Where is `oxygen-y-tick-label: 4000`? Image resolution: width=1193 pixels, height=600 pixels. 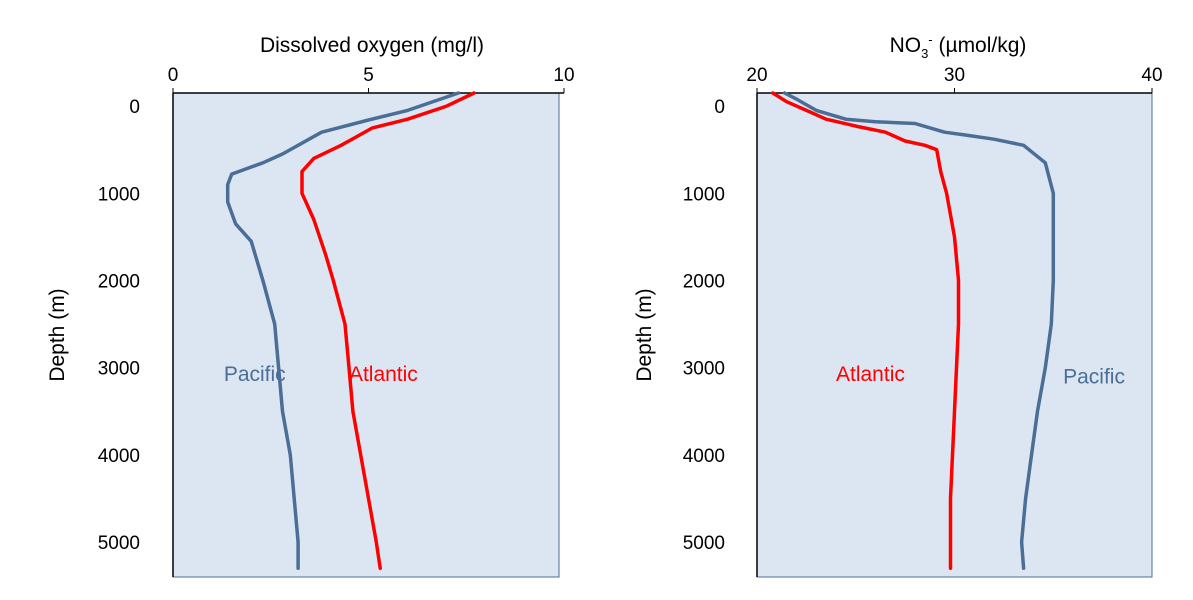 oxygen-y-tick-label: 4000 is located at coordinates (119, 456).